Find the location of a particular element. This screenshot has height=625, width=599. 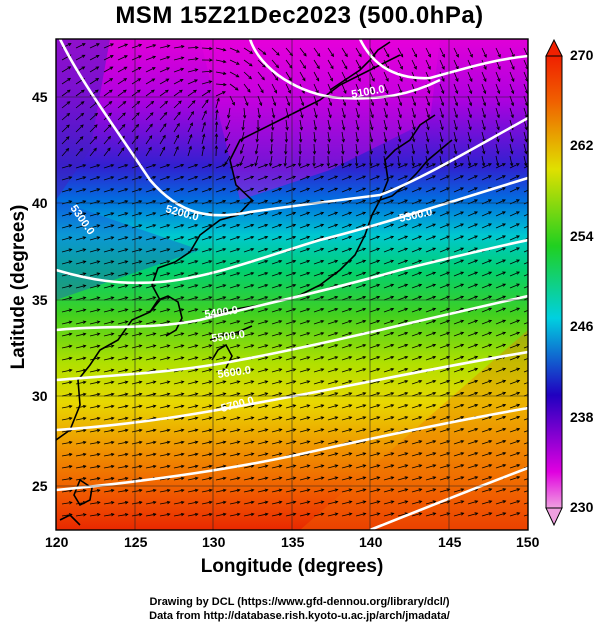

x-tick: 135 is located at coordinates (293, 542).